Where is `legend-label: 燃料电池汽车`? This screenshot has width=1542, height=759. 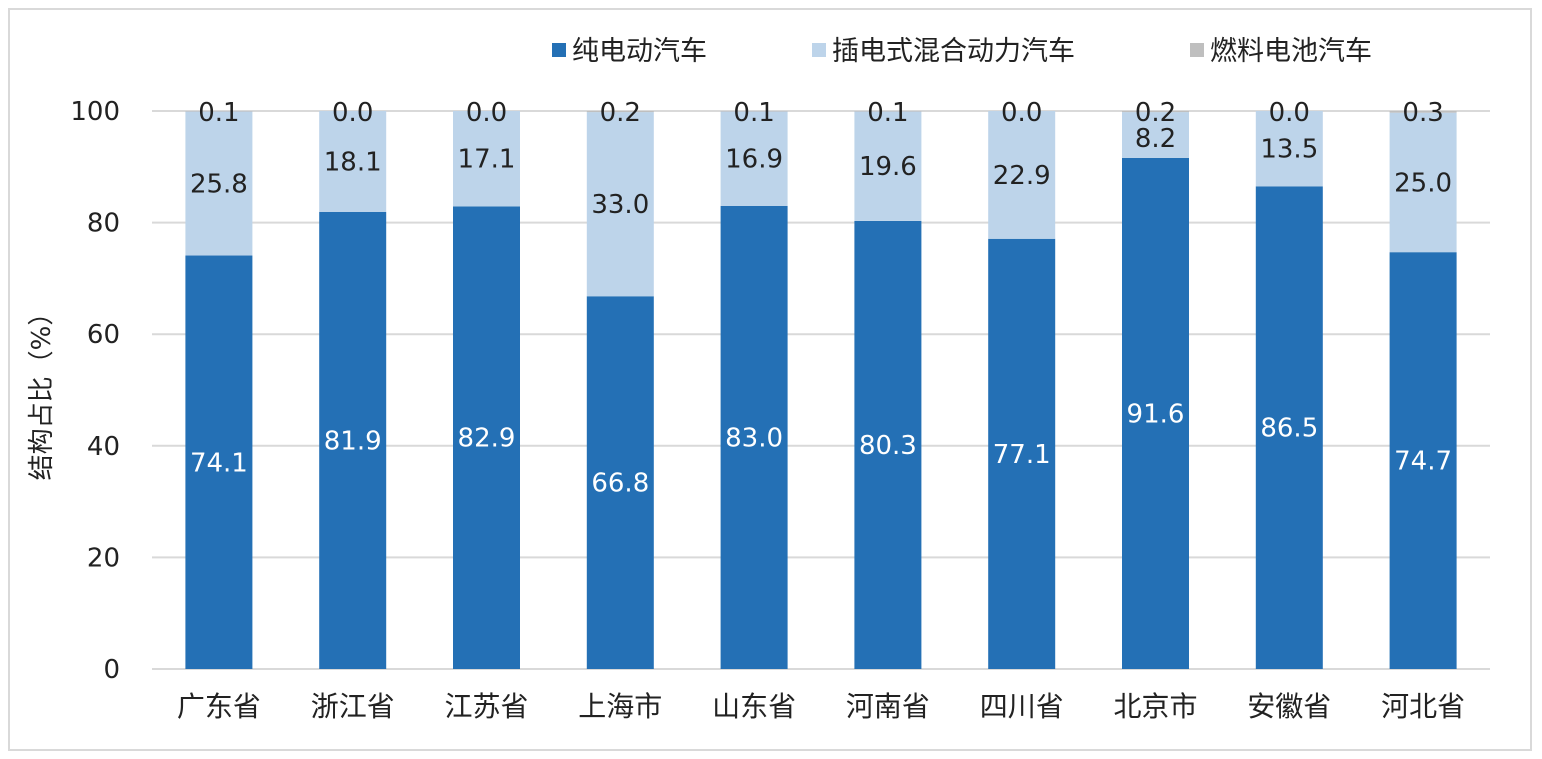 legend-label: 燃料电池汽车 is located at coordinates (1291, 51).